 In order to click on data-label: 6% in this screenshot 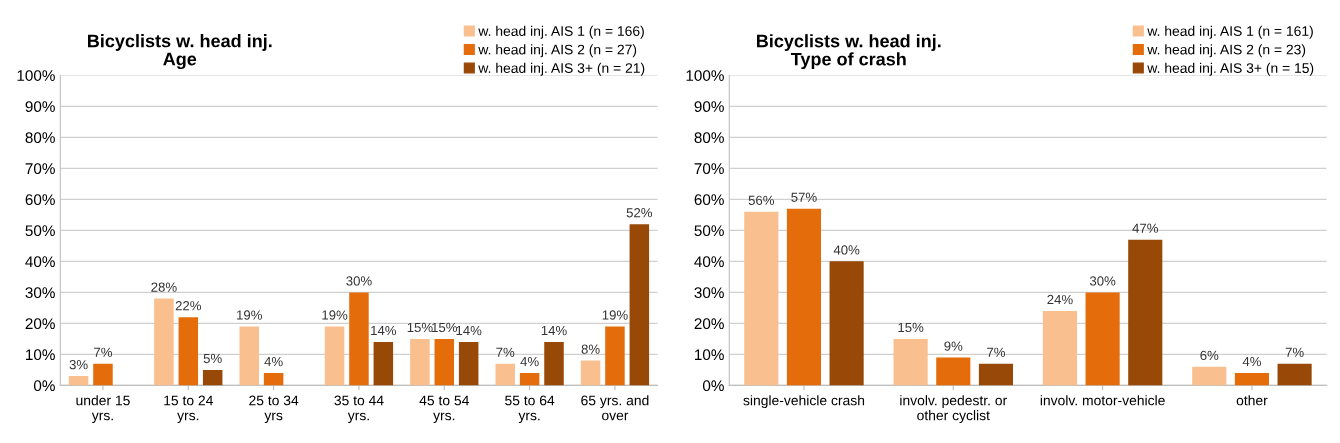, I will do `click(1209, 355)`.